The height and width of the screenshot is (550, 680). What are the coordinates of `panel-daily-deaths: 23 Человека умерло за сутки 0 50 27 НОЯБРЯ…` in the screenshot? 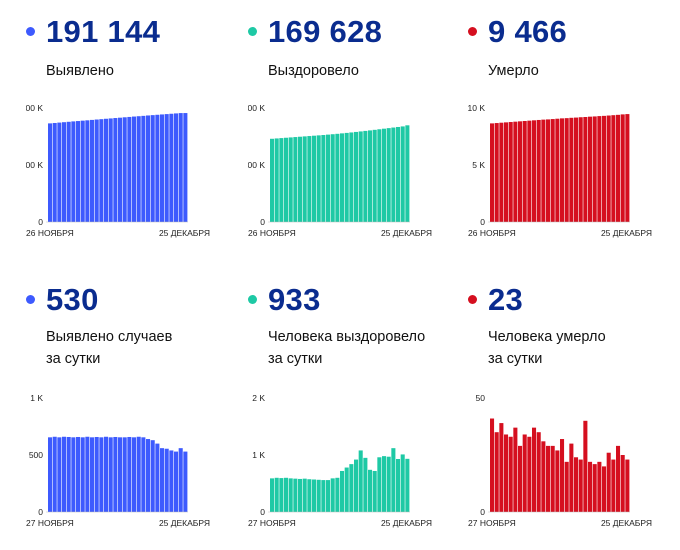 It's located at (574, 412).